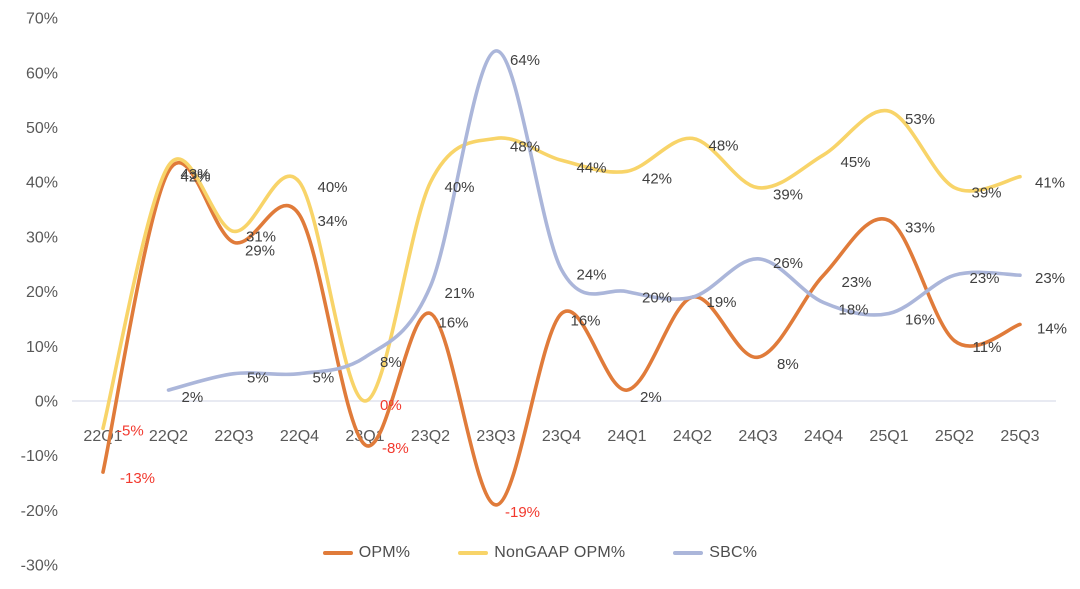 This screenshot has width=1080, height=589. Describe the element at coordinates (920, 119) in the screenshot. I see `data-label: 53%` at that location.